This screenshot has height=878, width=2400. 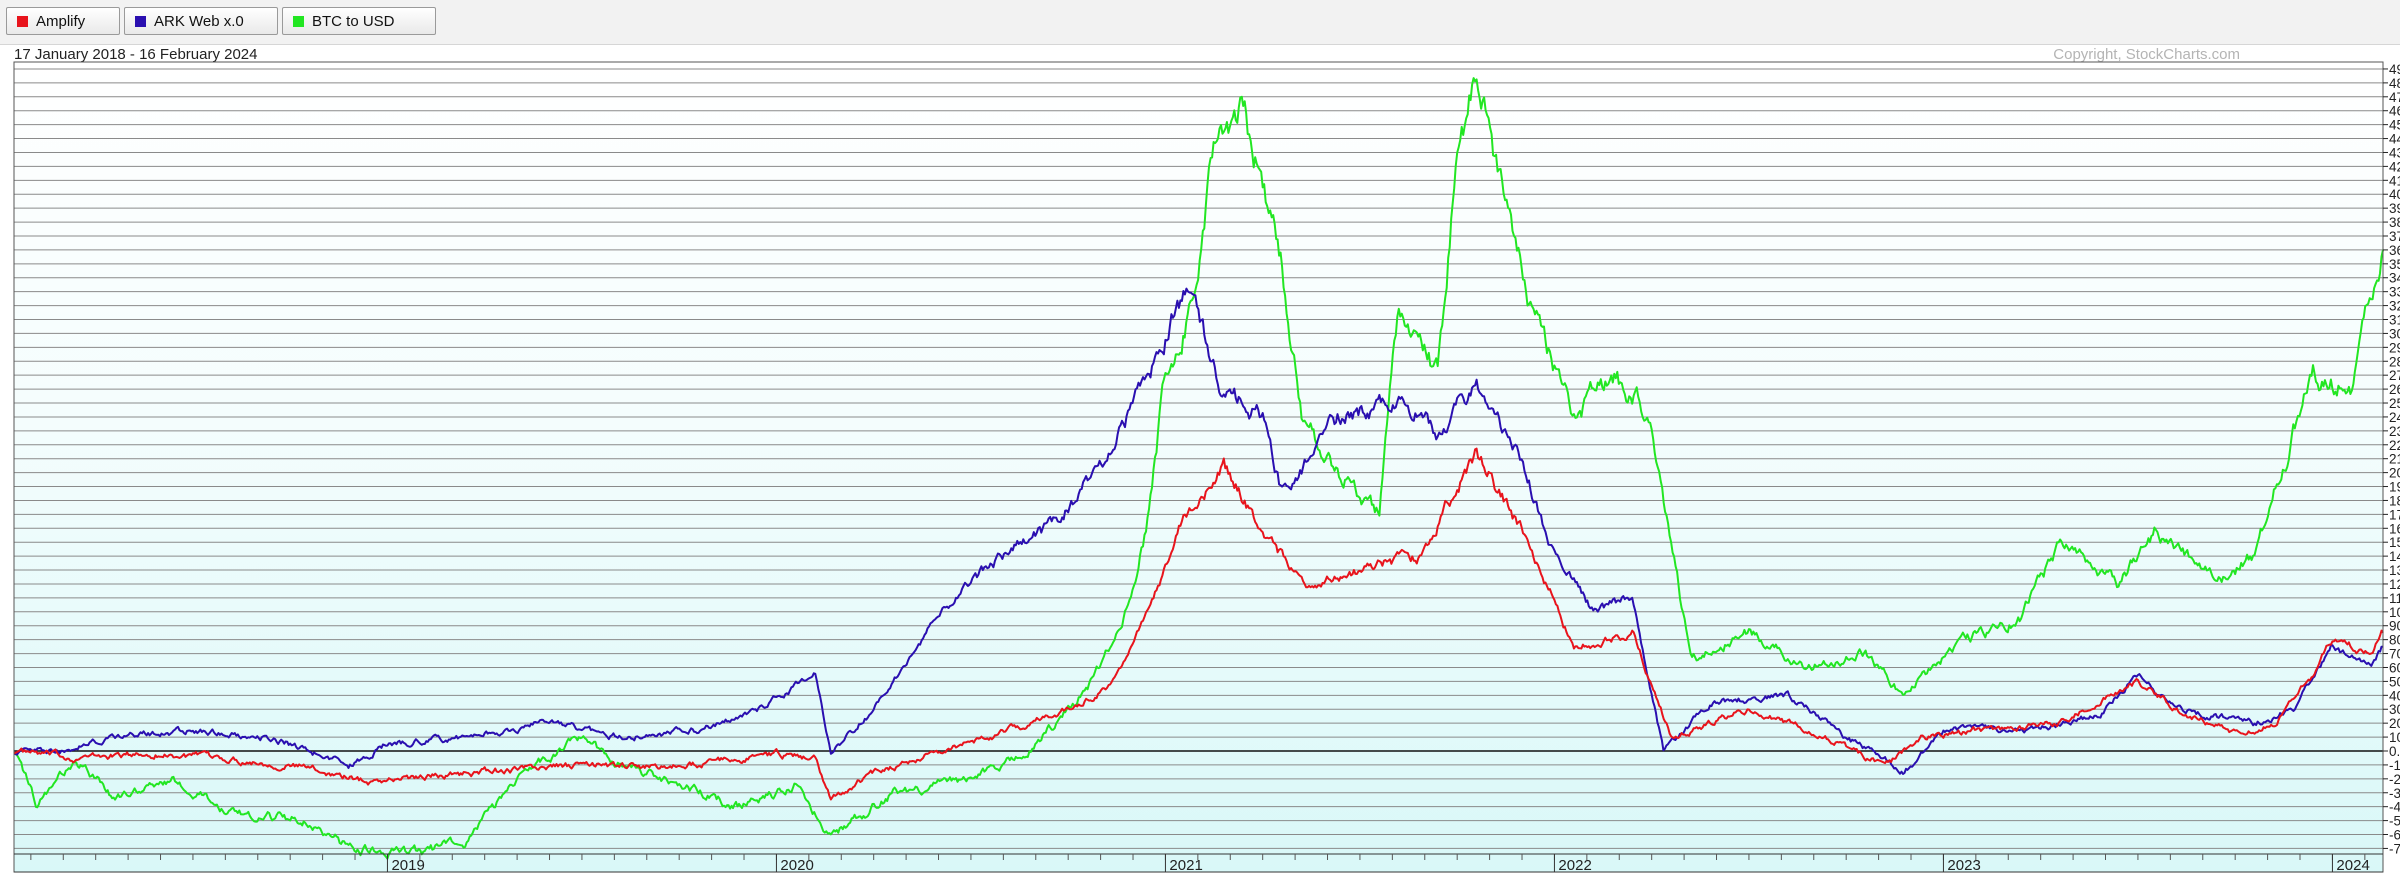 What do you see at coordinates (2394, 320) in the screenshot?
I see `y-tick-label: 310.0%` at bounding box center [2394, 320].